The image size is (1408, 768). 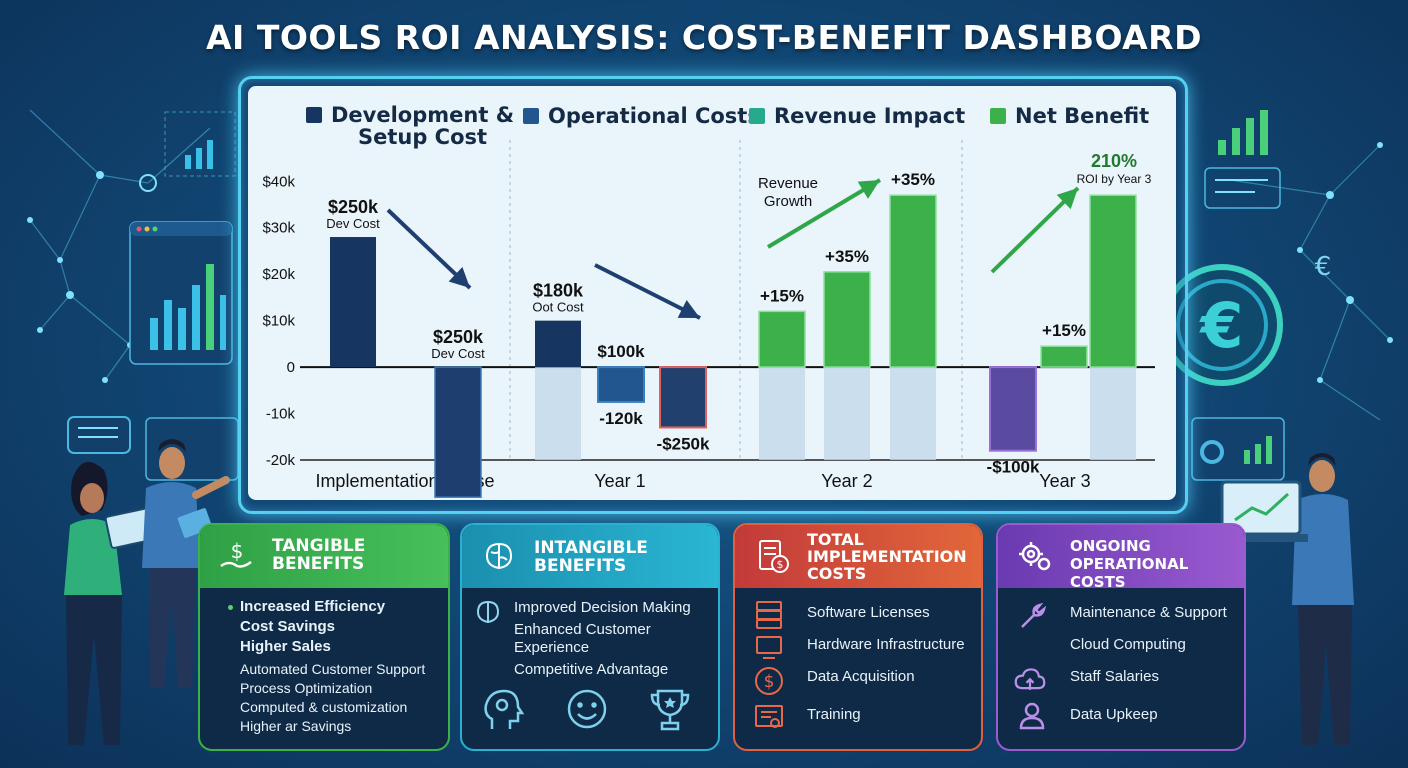 What do you see at coordinates (621, 418) in the screenshot?
I see `bar-negative-label: -120k` at bounding box center [621, 418].